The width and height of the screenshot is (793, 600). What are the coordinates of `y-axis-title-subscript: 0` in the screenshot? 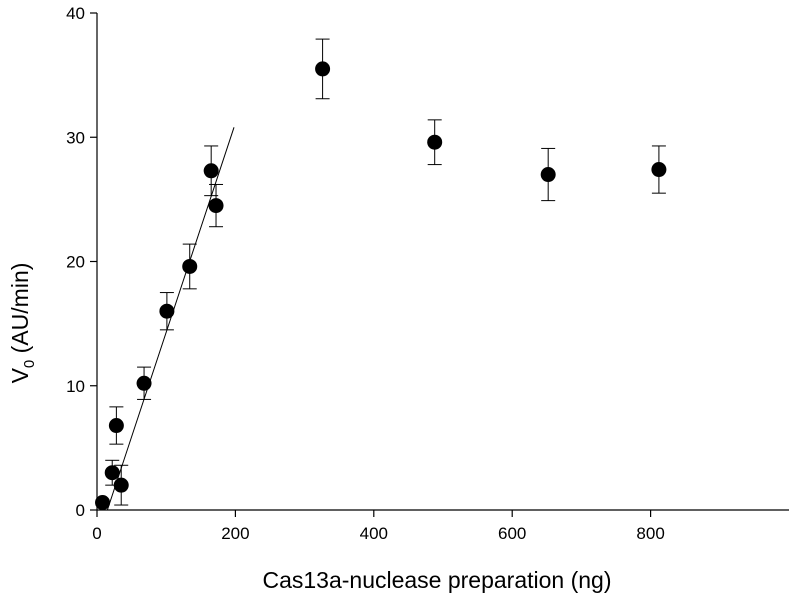 It's located at (29, 364).